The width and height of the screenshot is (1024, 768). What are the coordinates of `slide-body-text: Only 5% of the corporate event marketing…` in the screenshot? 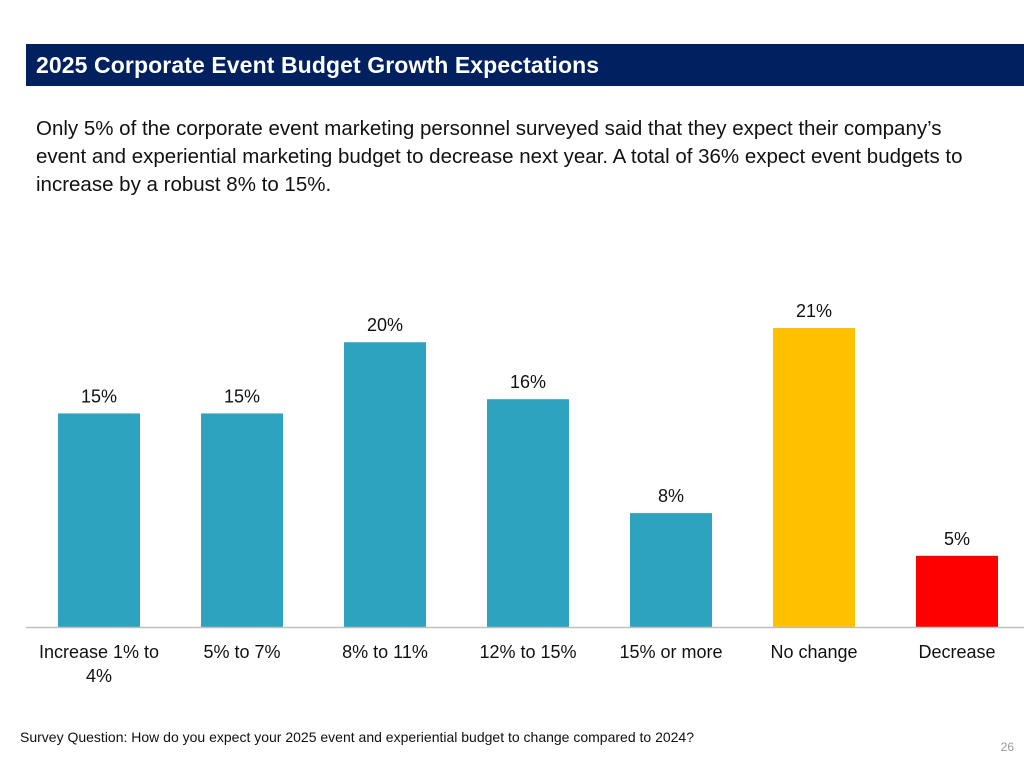 It's located at (499, 156).